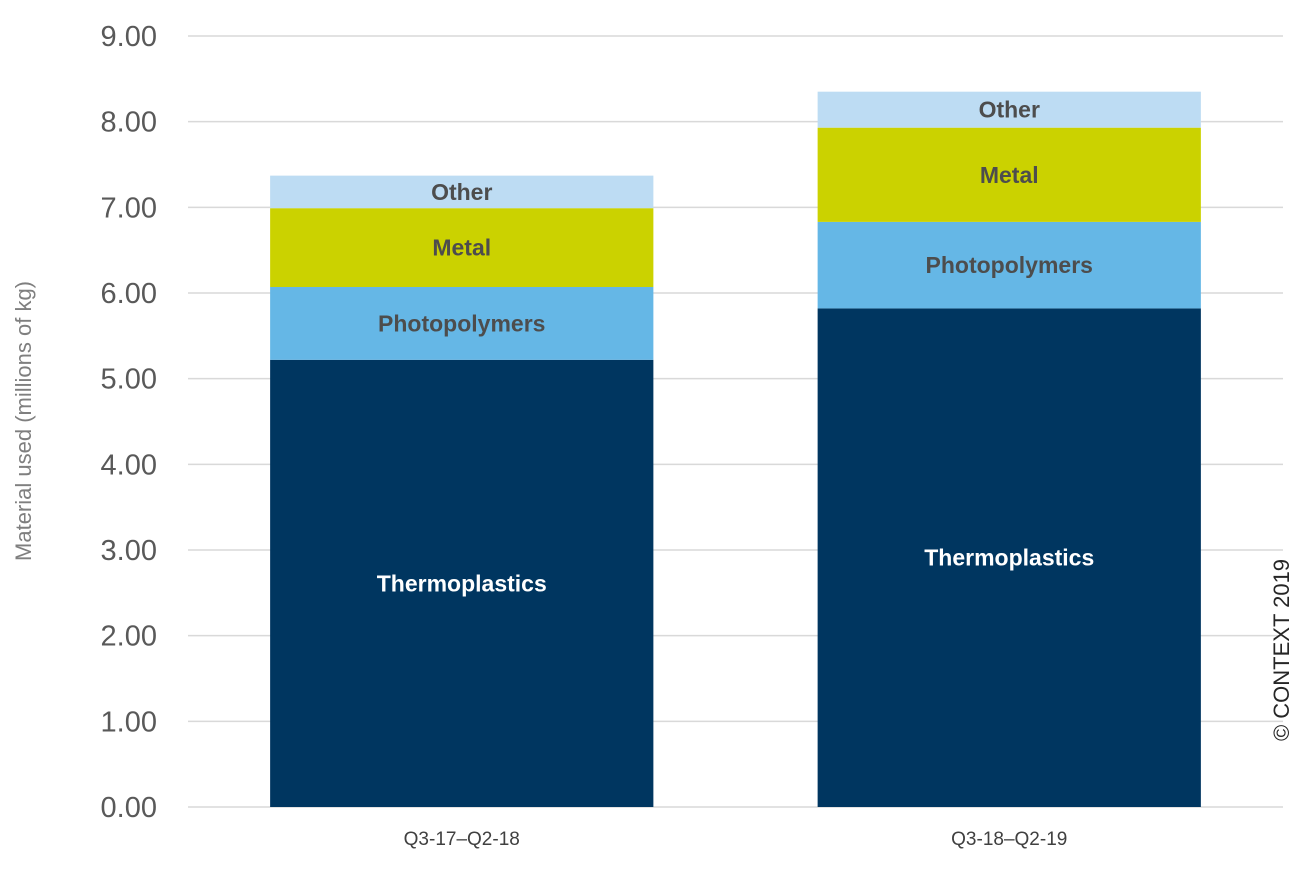 This screenshot has height=874, width=1311. What do you see at coordinates (1009, 839) in the screenshot?
I see `x-tick-label: Q3-18–Q2-19` at bounding box center [1009, 839].